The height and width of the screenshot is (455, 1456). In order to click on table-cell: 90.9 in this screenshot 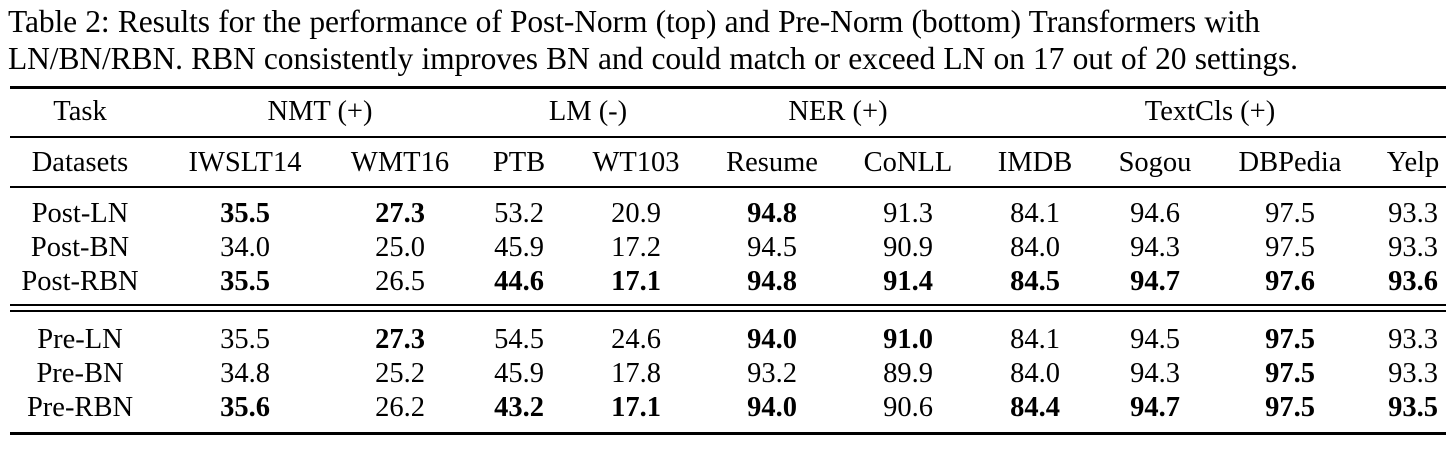, I will do `click(908, 247)`.